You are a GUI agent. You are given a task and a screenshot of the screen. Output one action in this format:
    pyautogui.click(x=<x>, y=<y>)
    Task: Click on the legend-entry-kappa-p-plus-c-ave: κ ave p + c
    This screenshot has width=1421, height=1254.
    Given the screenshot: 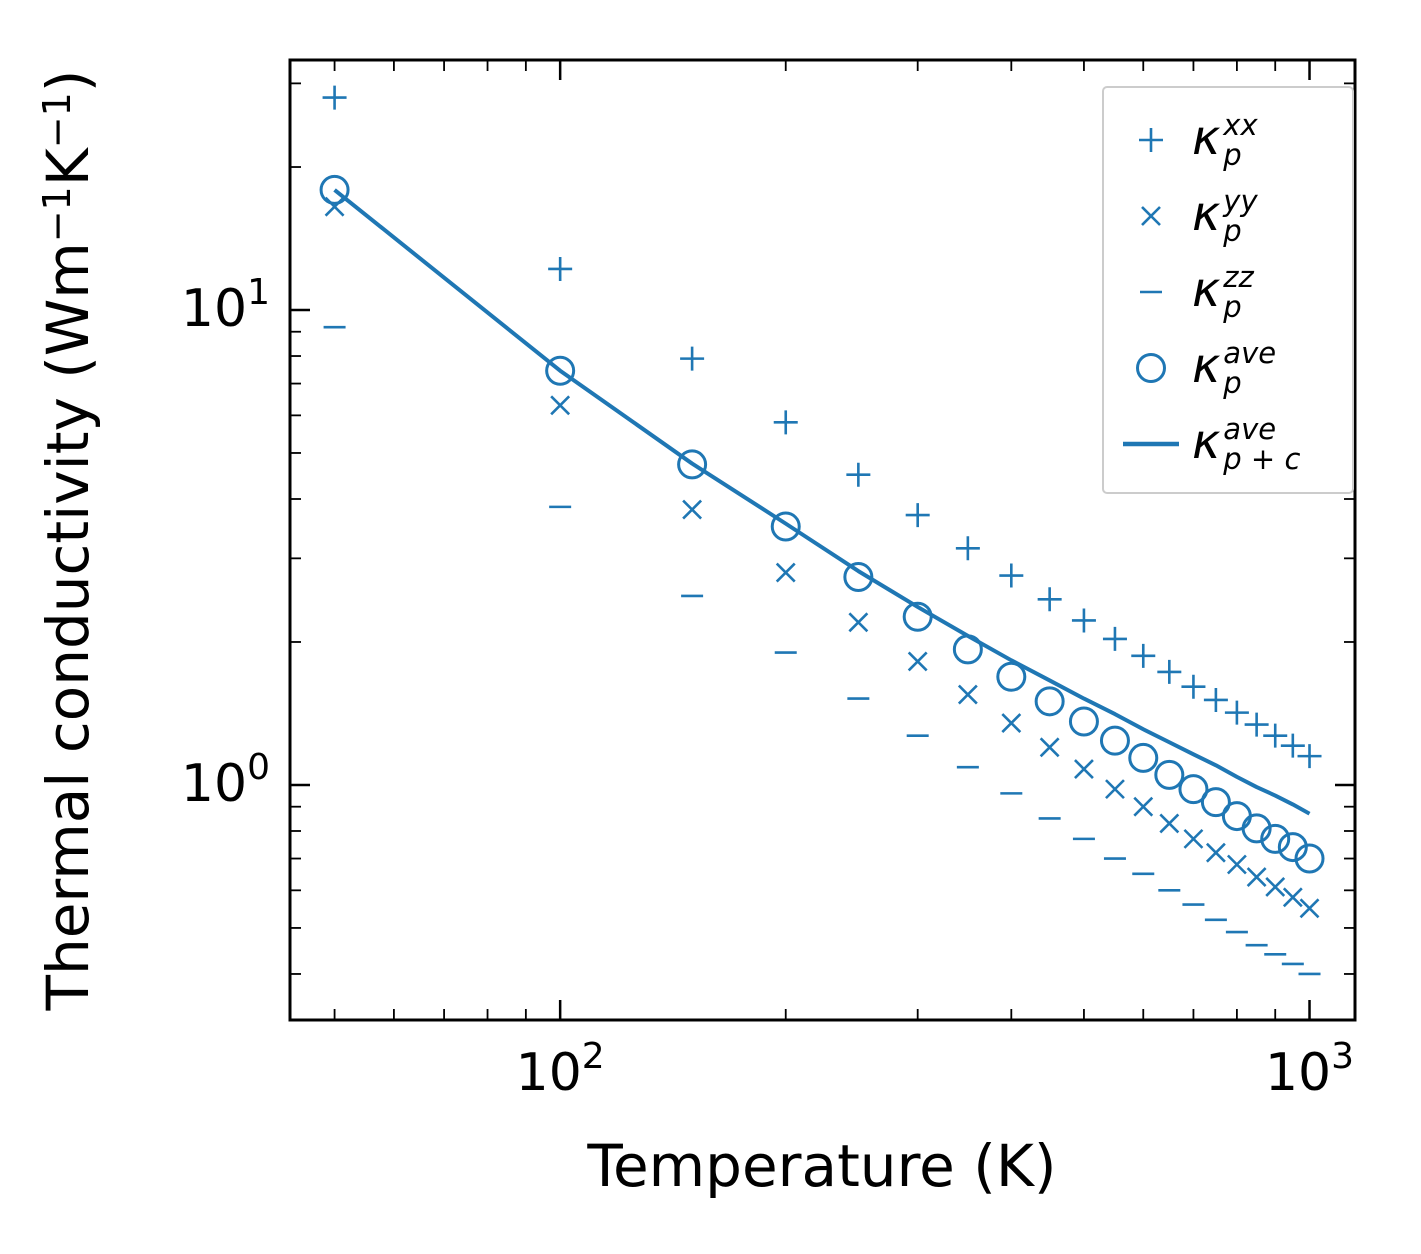 What is the action you would take?
    pyautogui.click(x=1232, y=442)
    